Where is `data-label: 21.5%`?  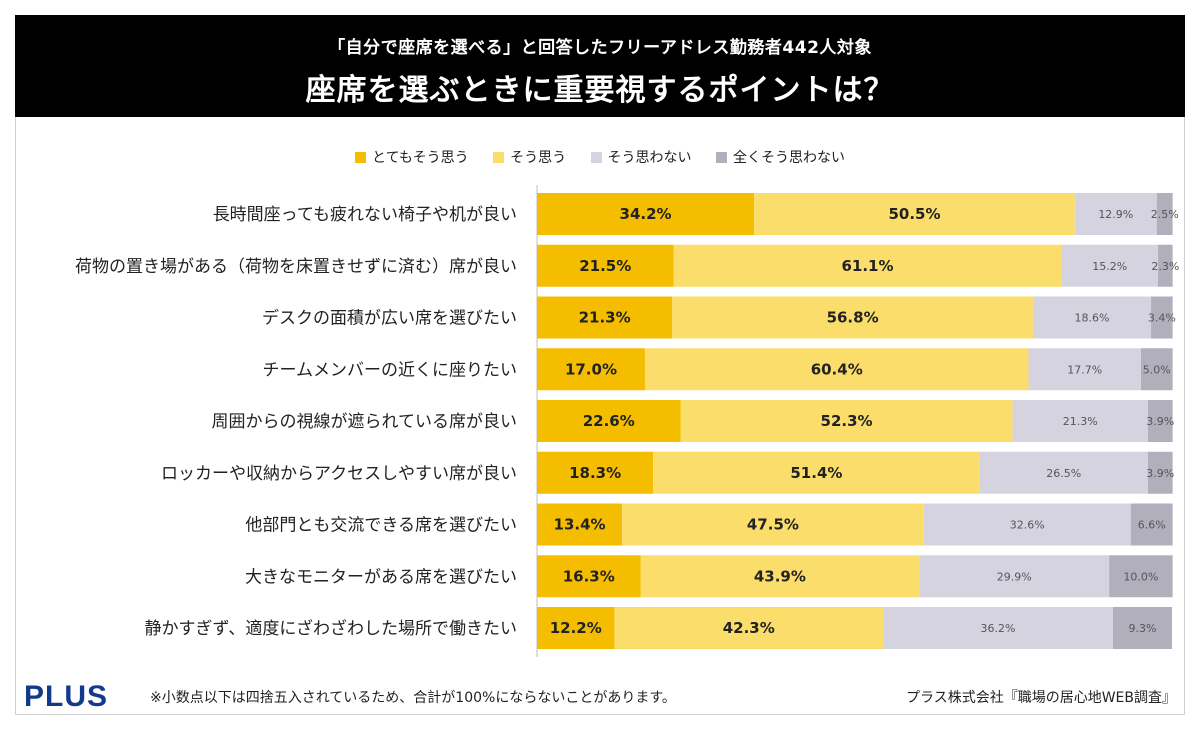
data-label: 21.5% is located at coordinates (605, 266).